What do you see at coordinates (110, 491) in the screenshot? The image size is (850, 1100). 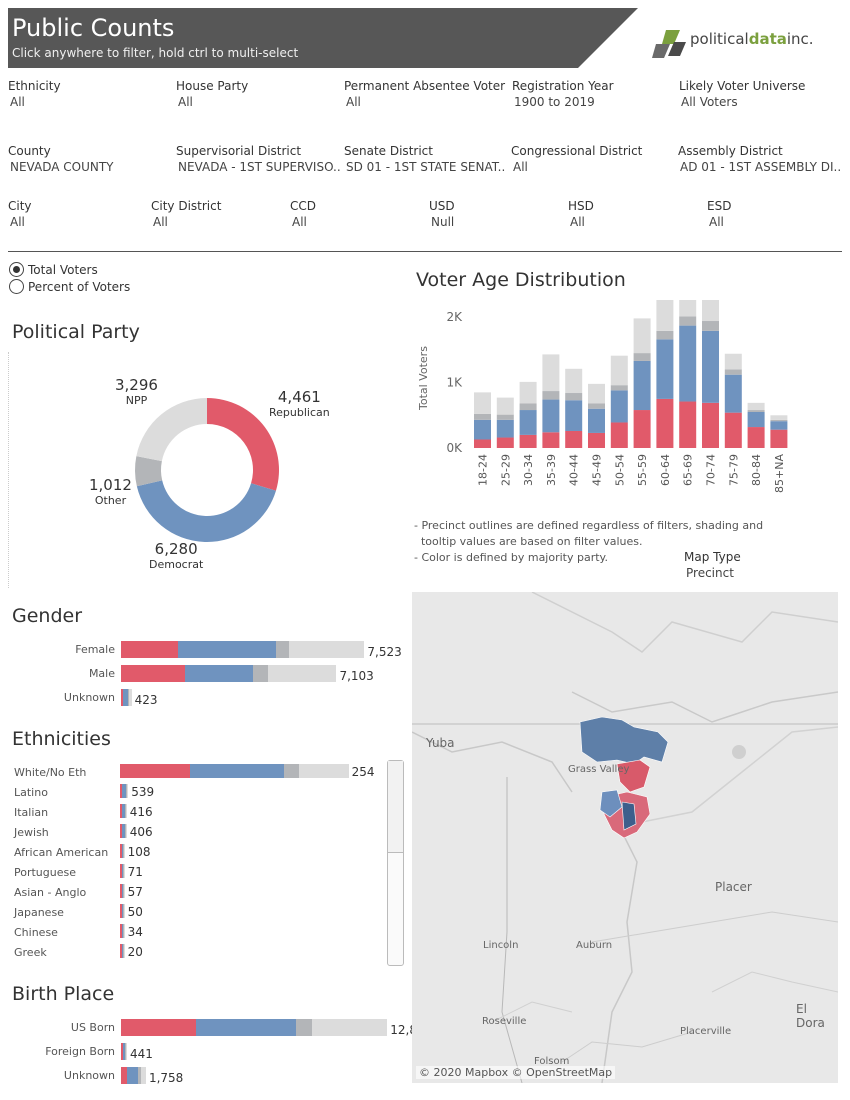 I see `donut-label-other: 1,012 Other` at bounding box center [110, 491].